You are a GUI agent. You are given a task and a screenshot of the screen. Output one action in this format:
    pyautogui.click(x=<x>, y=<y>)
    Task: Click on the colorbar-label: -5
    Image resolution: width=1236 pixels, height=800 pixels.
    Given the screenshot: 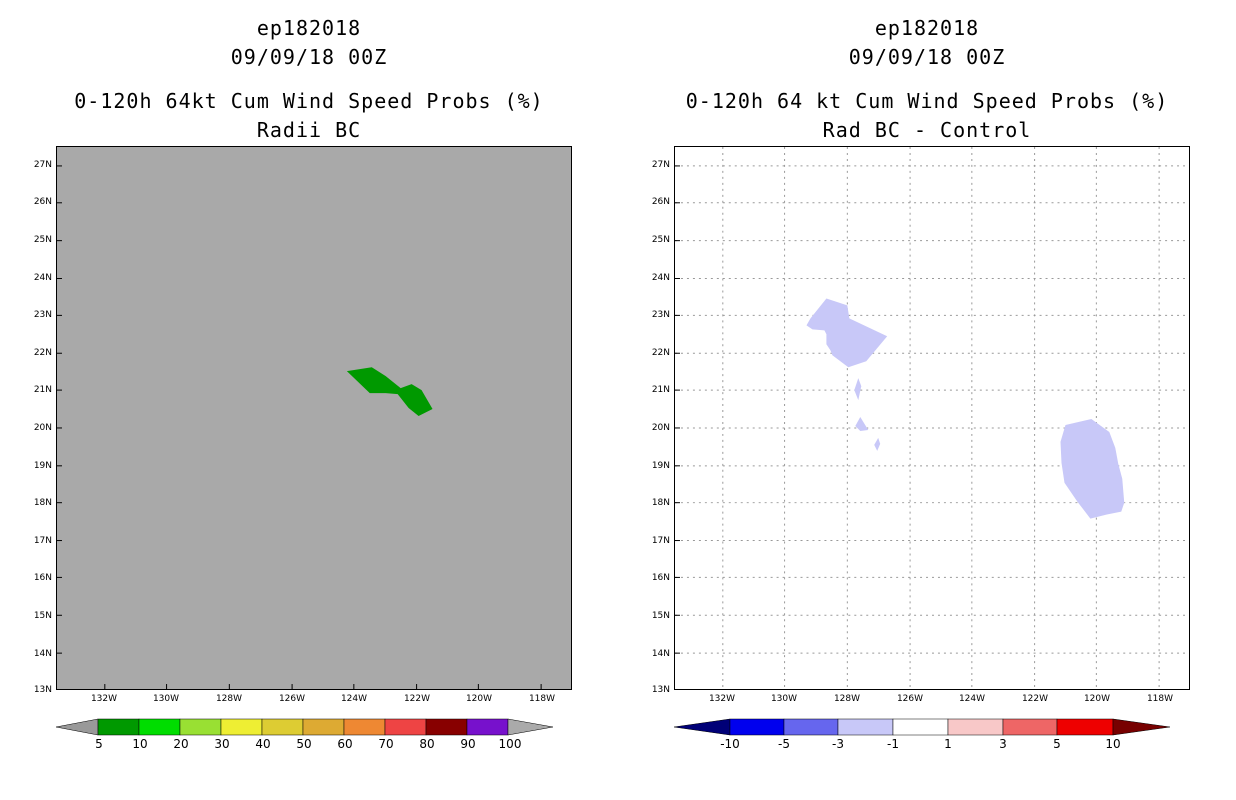 What is the action you would take?
    pyautogui.click(x=784, y=744)
    